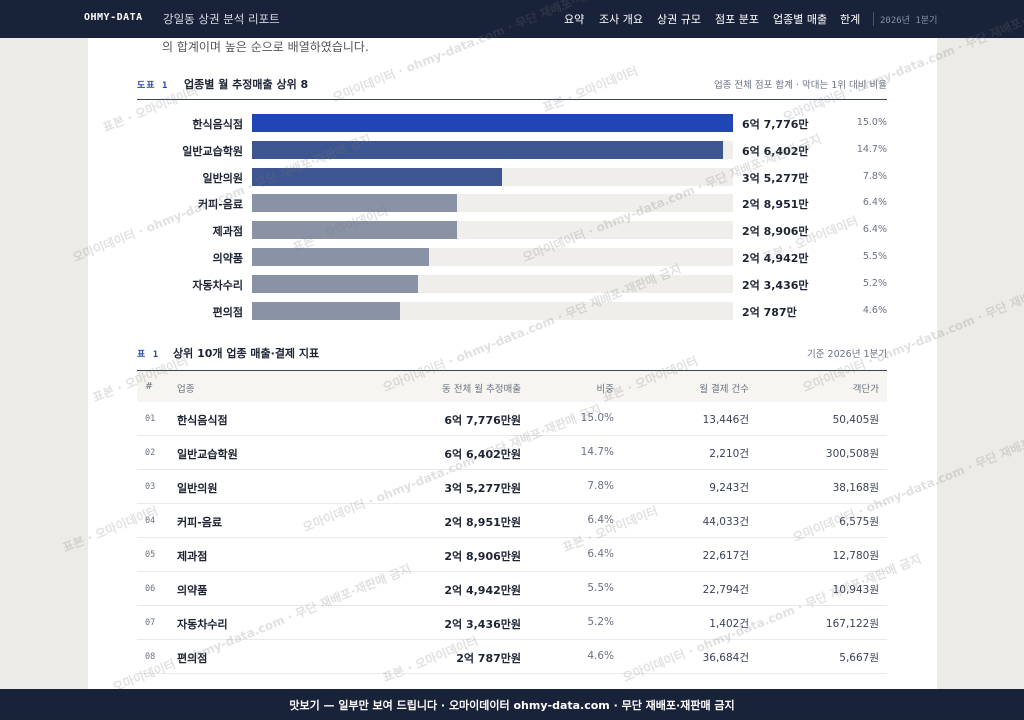 Image resolution: width=1024 pixels, height=720 pixels. I want to click on cell-share: 4.6%, so click(600, 656).